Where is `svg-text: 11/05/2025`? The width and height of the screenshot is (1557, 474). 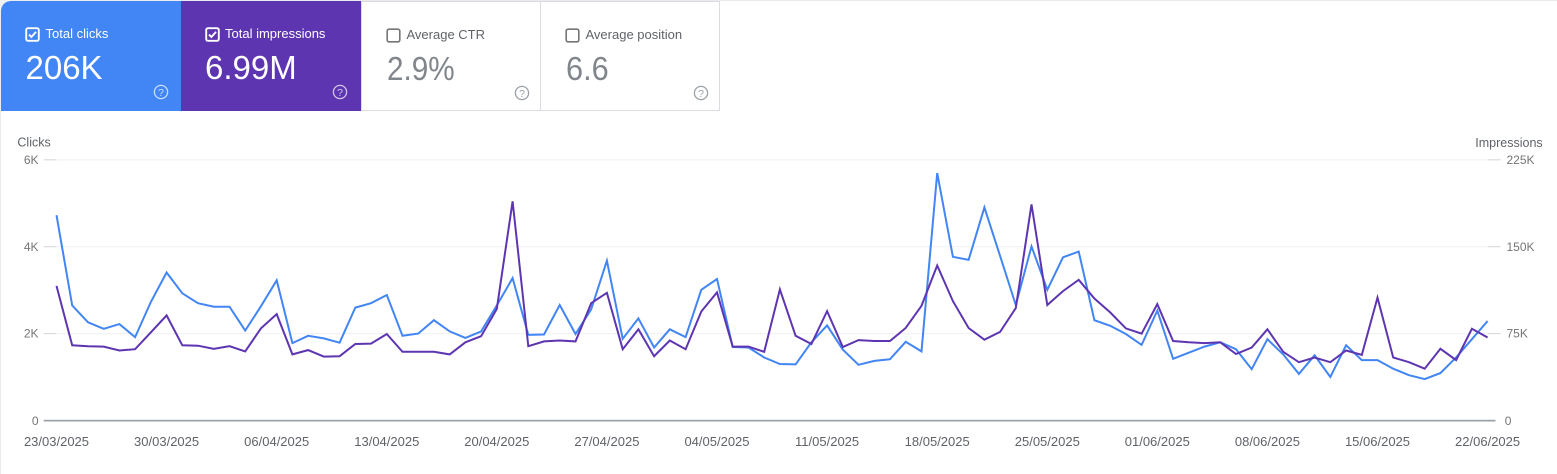 svg-text: 11/05/2025 is located at coordinates (827, 441).